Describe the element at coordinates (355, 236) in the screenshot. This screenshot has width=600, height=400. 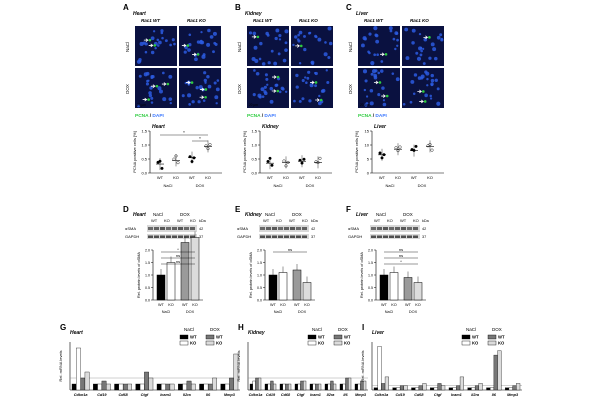
I see `blot-row-label: GAPDH` at that location.